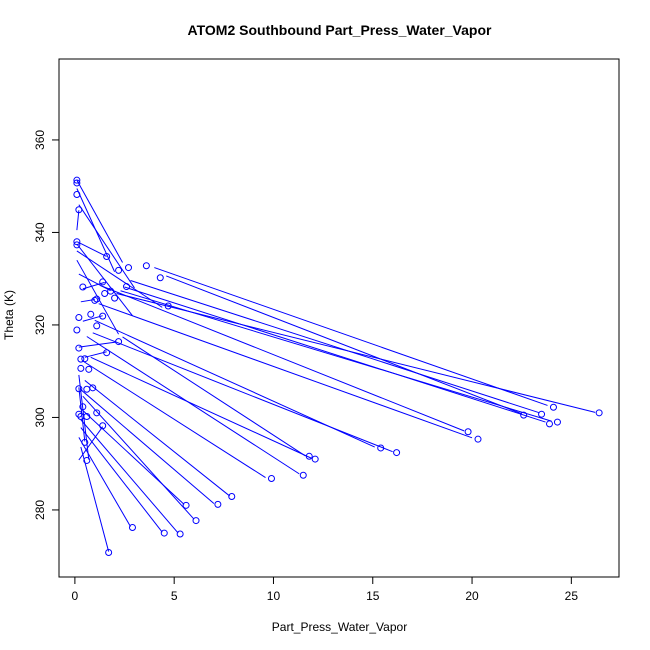 The width and height of the screenshot is (650, 650). What do you see at coordinates (75, 596) in the screenshot?
I see `x-tick-label: 0` at bounding box center [75, 596].